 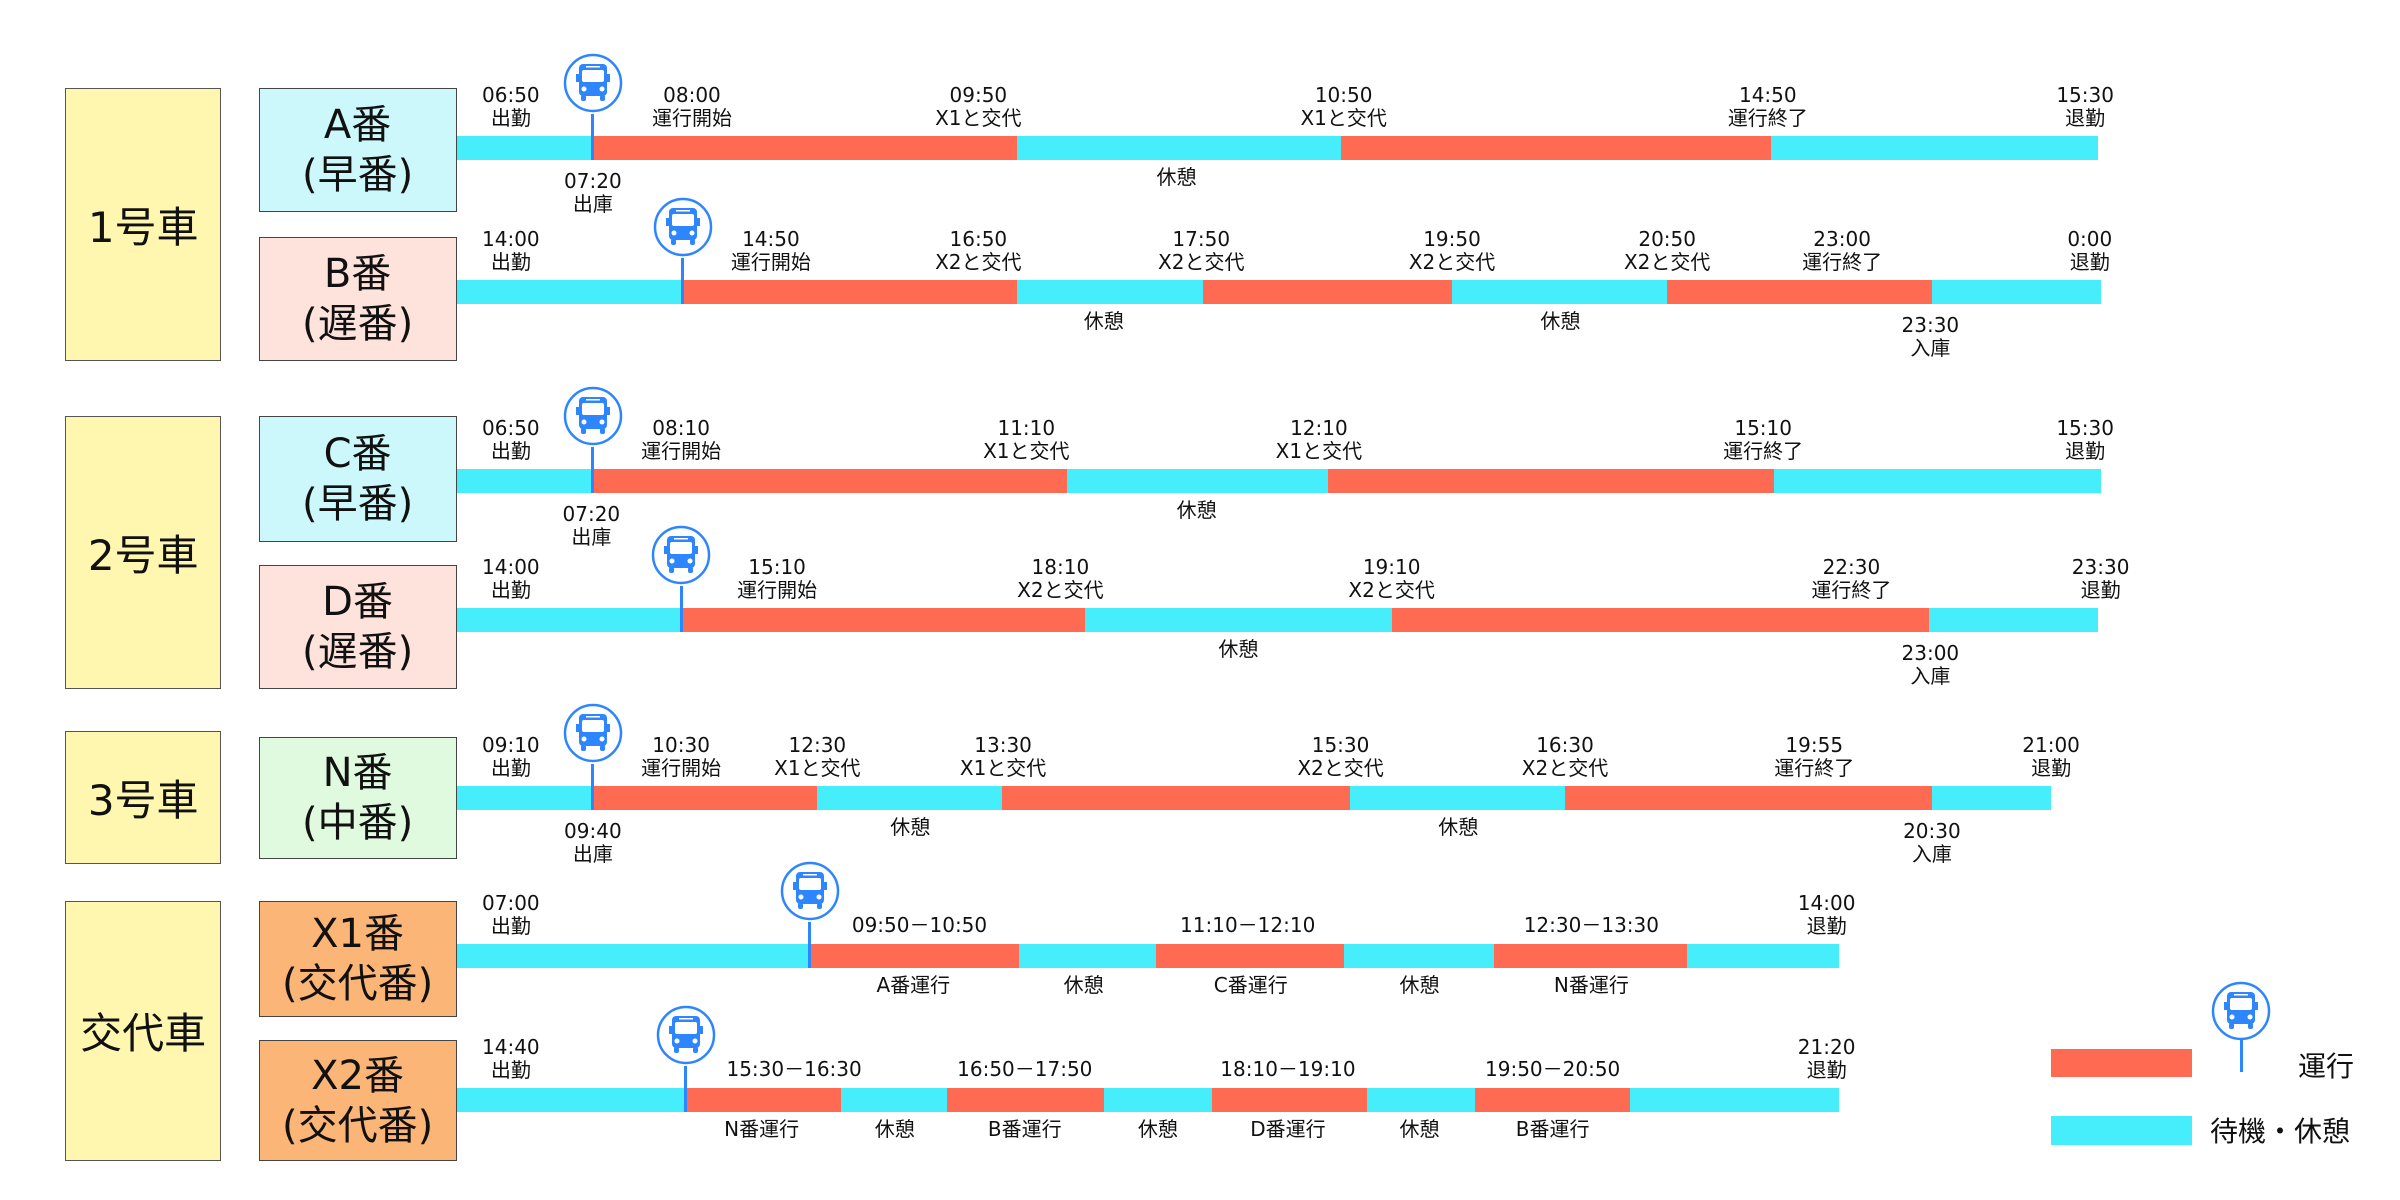 What do you see at coordinates (692, 95) in the screenshot?
I see `event-time: 08:00` at bounding box center [692, 95].